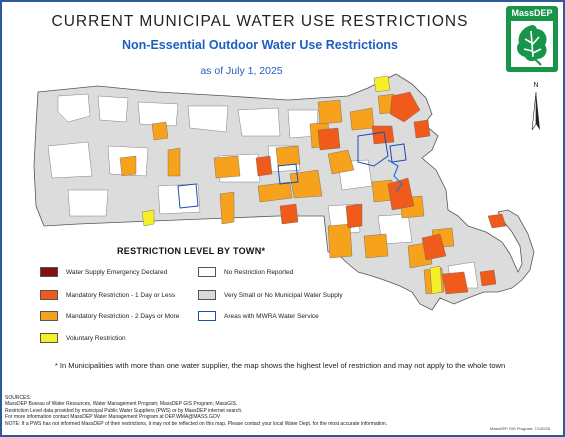  I want to click on legend-label: Water Supply Emergency Declared, so click(117, 272).